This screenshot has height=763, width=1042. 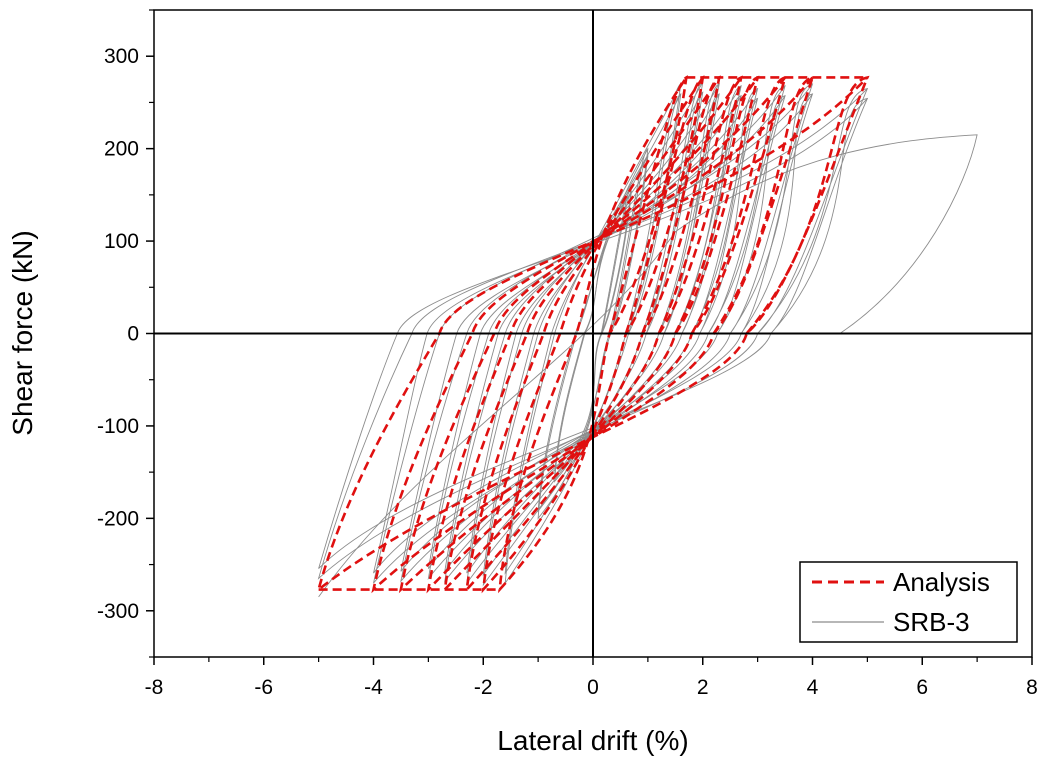 I want to click on x-axis-title: Lateral drift (%), so click(x=592, y=740).